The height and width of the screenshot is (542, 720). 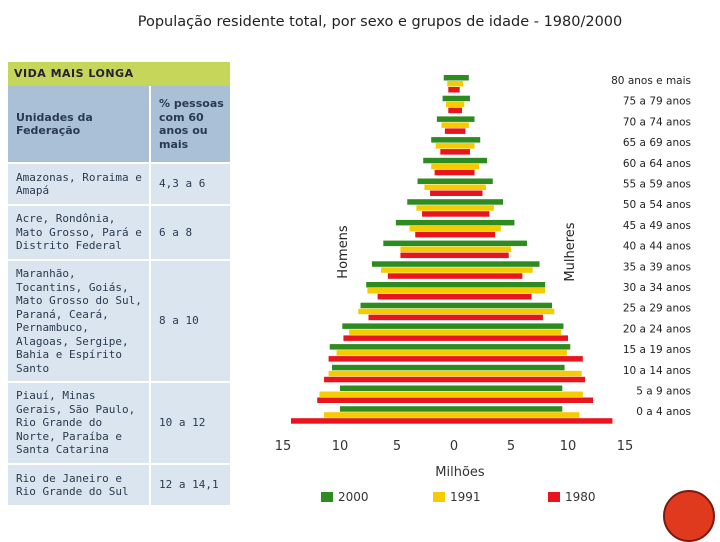 I want to click on legend-label: 1991, so click(x=465, y=497).